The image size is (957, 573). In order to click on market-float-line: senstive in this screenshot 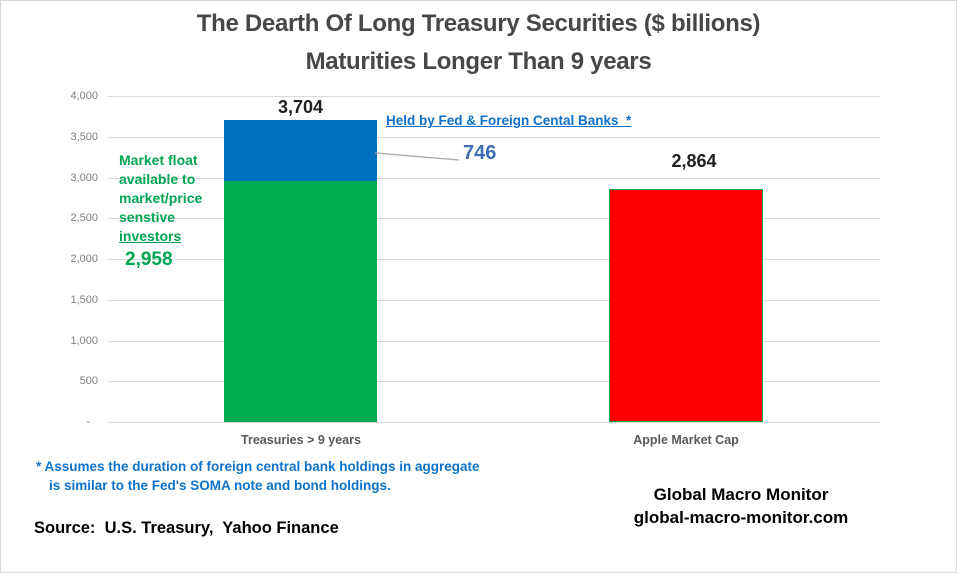, I will do `click(147, 217)`.